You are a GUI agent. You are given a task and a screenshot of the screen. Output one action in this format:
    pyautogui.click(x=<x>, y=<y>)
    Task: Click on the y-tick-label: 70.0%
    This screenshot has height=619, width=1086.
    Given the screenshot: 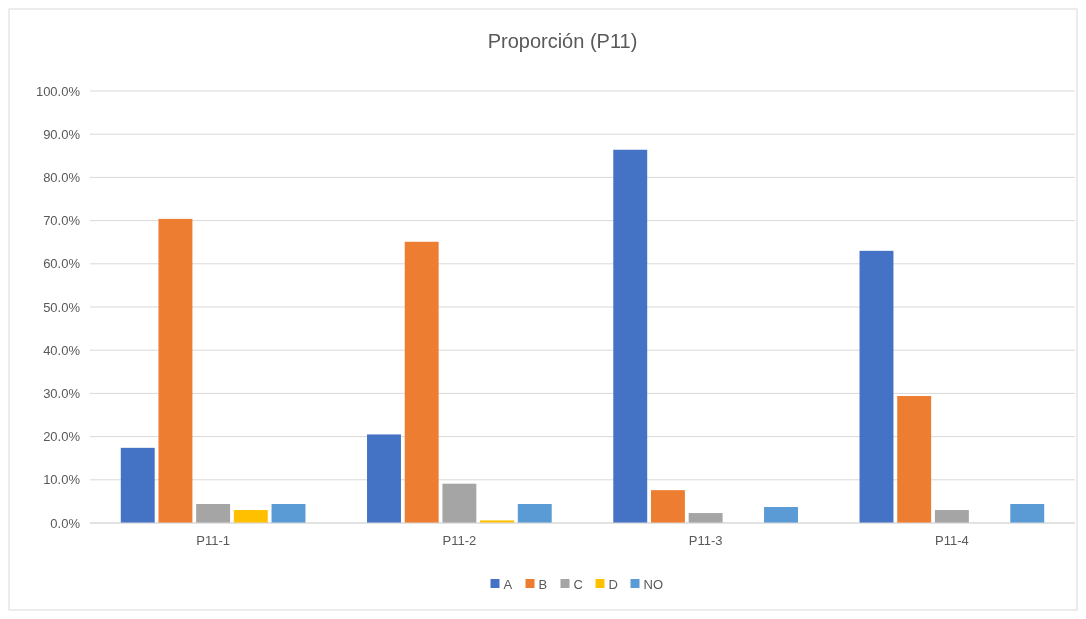 What is the action you would take?
    pyautogui.click(x=62, y=221)
    